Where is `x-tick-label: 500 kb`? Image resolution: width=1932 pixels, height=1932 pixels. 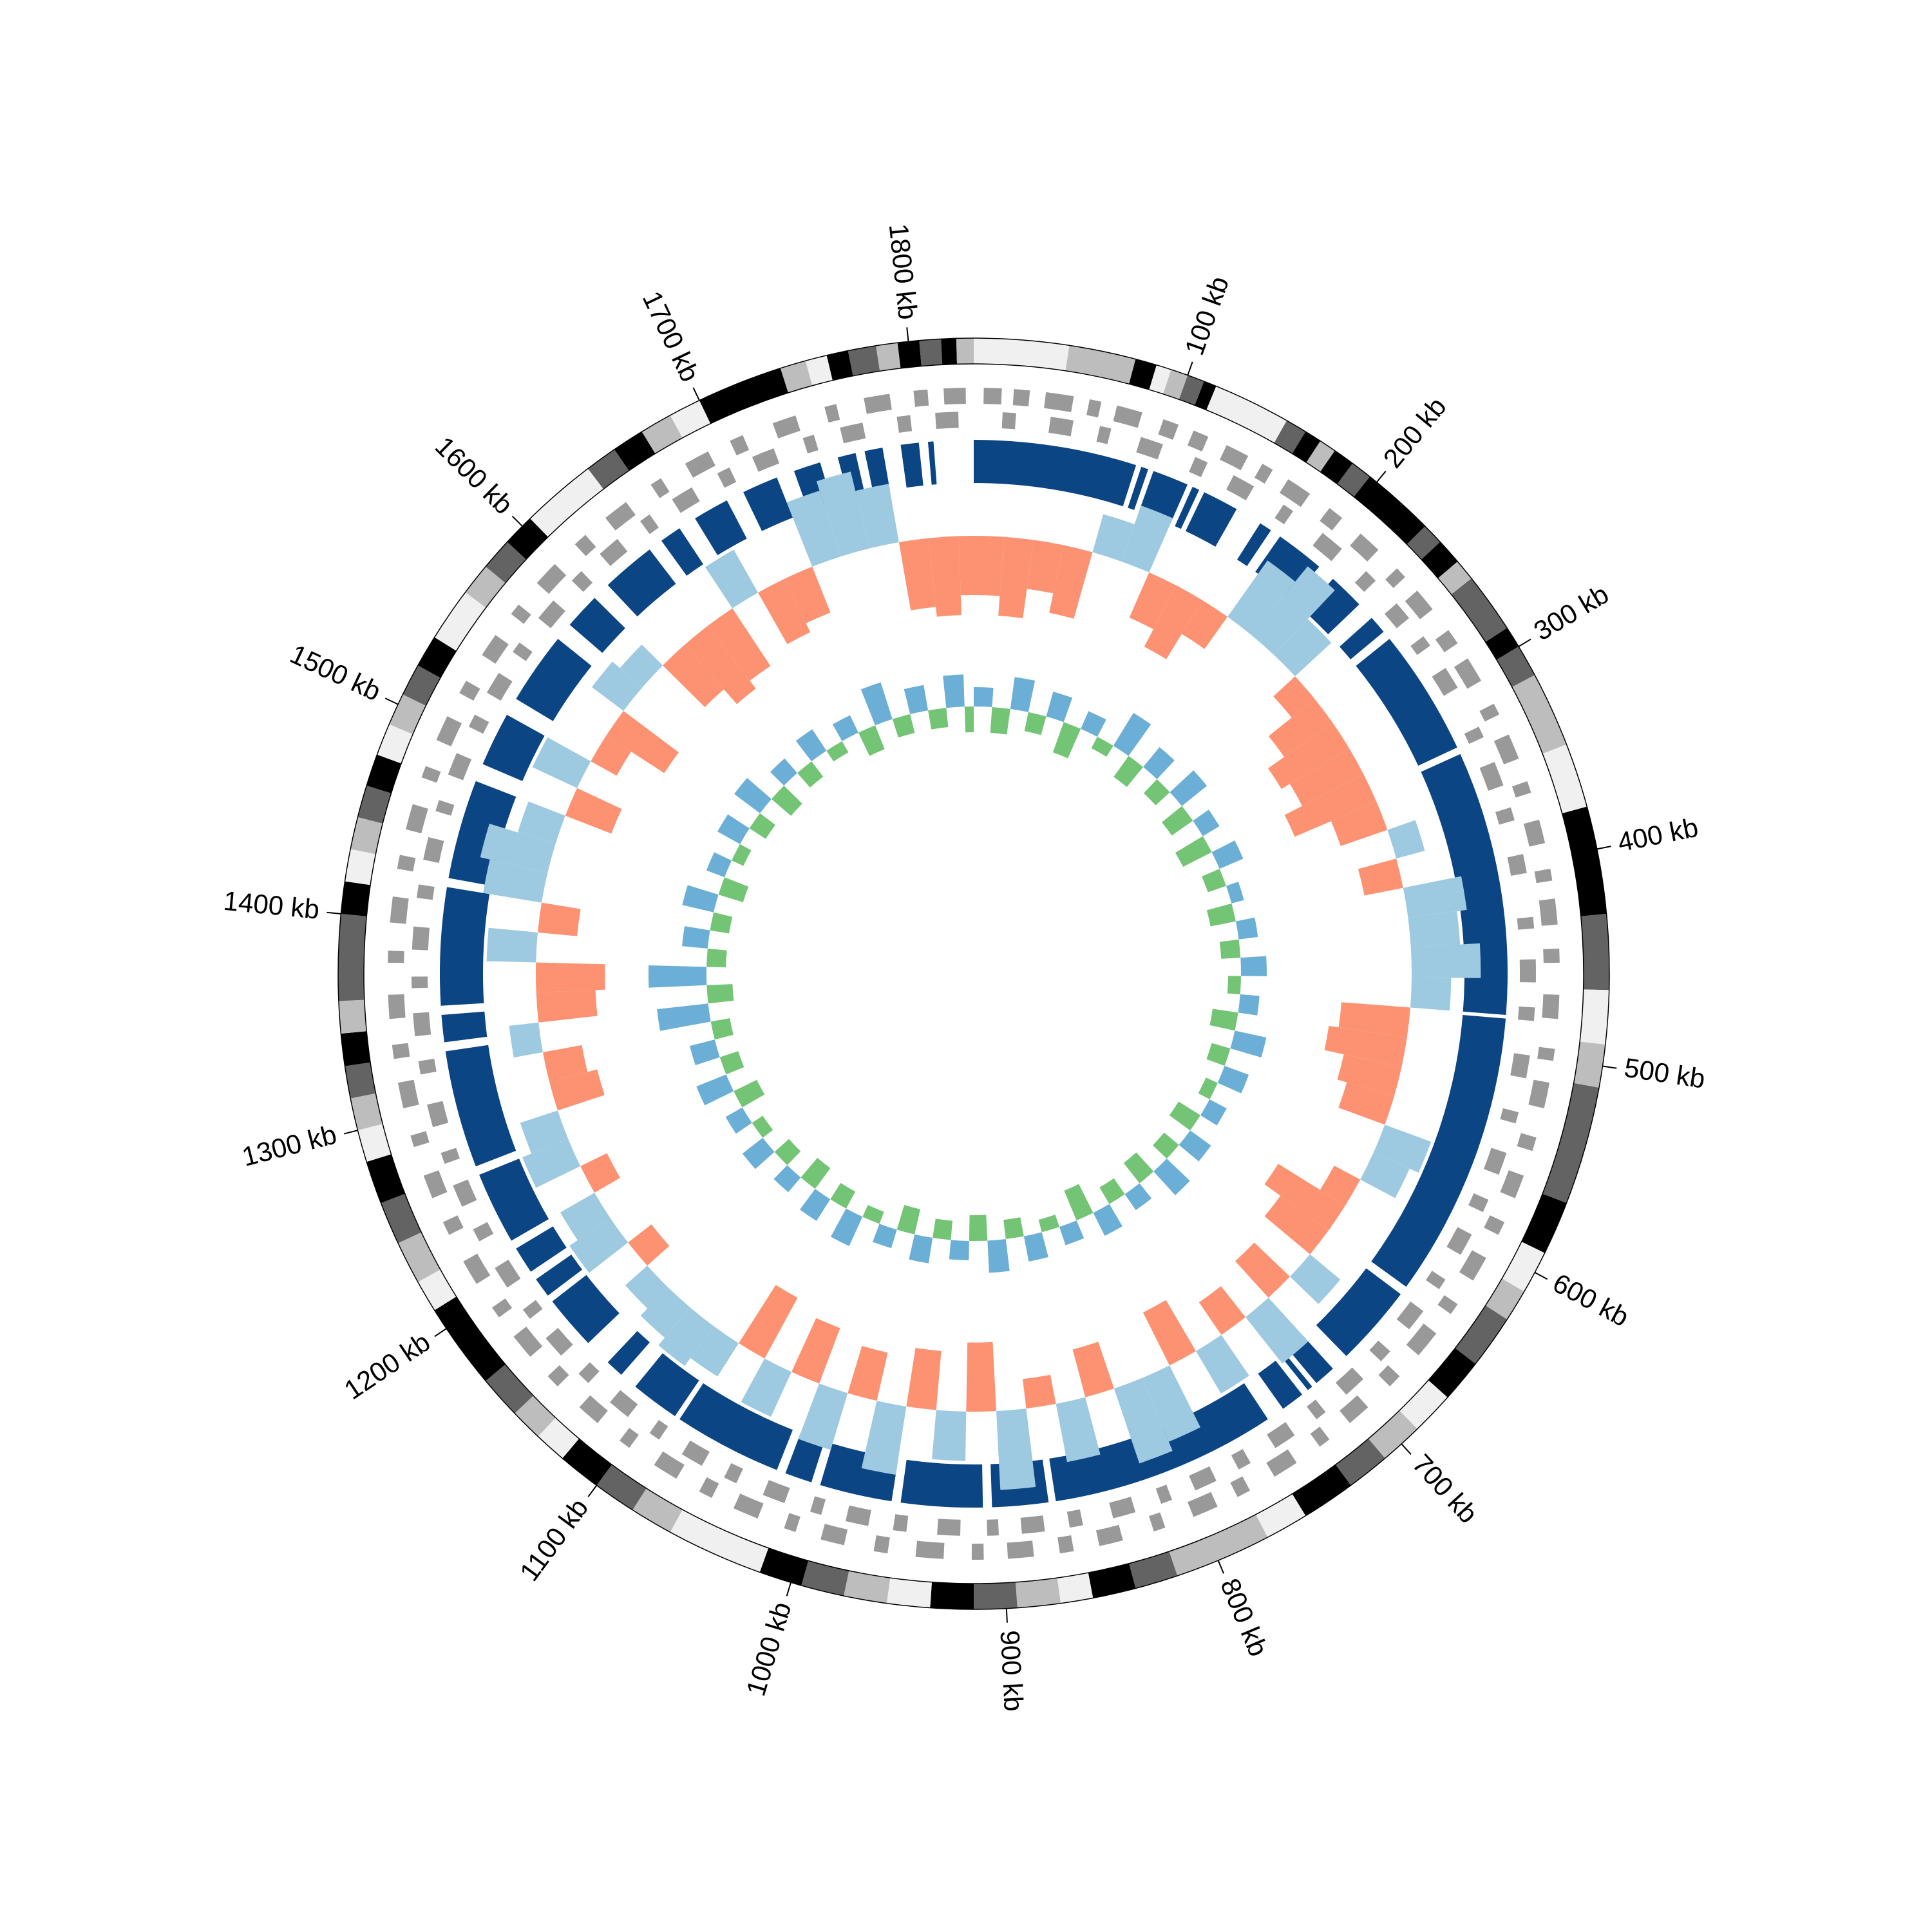 x-tick-label: 500 kb is located at coordinates (1665, 1073).